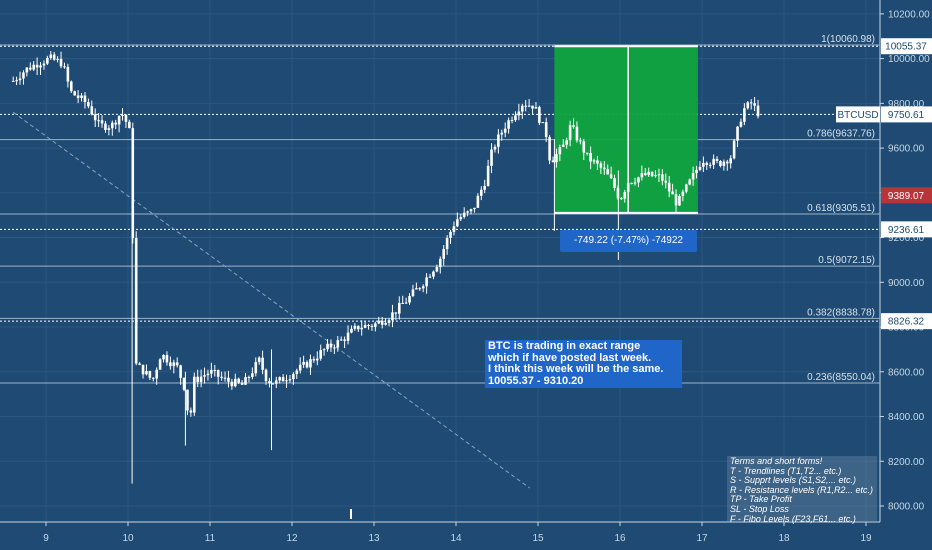  Describe the element at coordinates (846, 260) in the screenshot. I see `fib-level-label: 0.5(9072.15)` at that location.